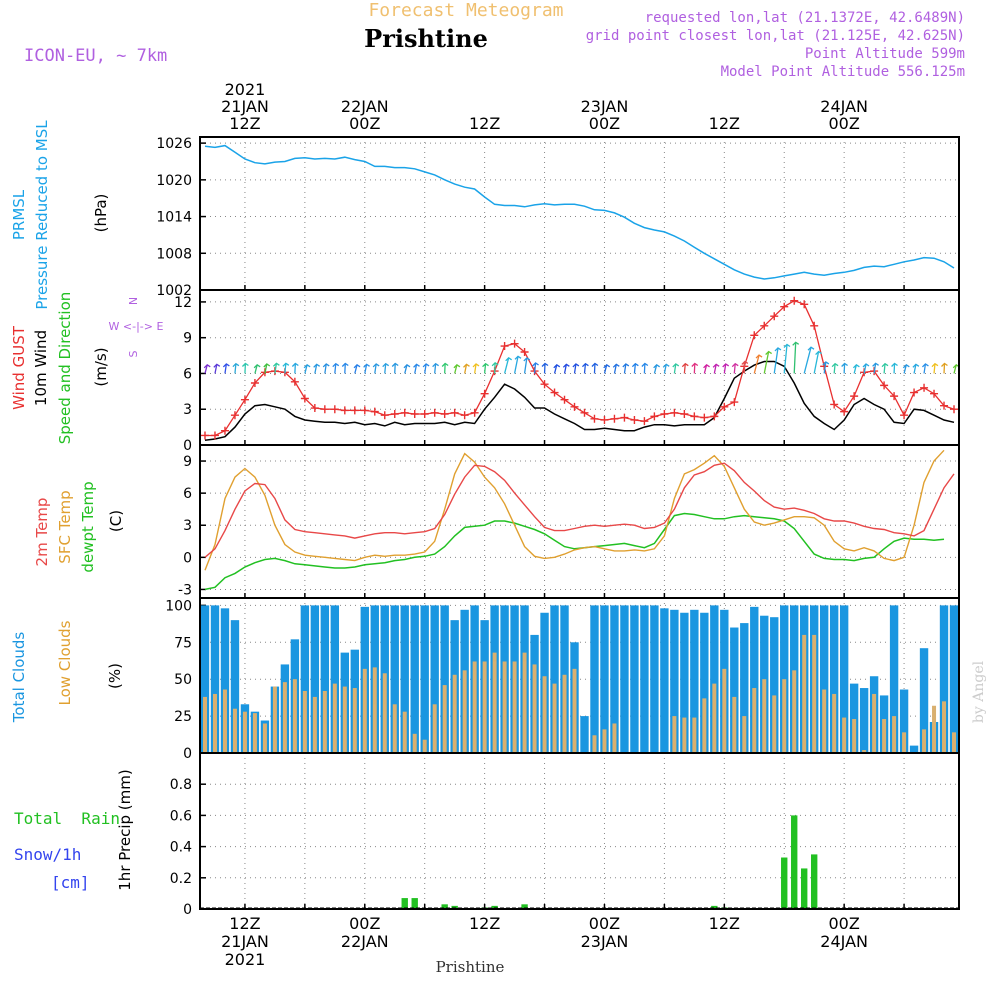  What do you see at coordinates (79, 526) in the screenshot?
I see `temp-side-labels: 2m Temp SFC Temp dewpt Temp (C)` at bounding box center [79, 526].